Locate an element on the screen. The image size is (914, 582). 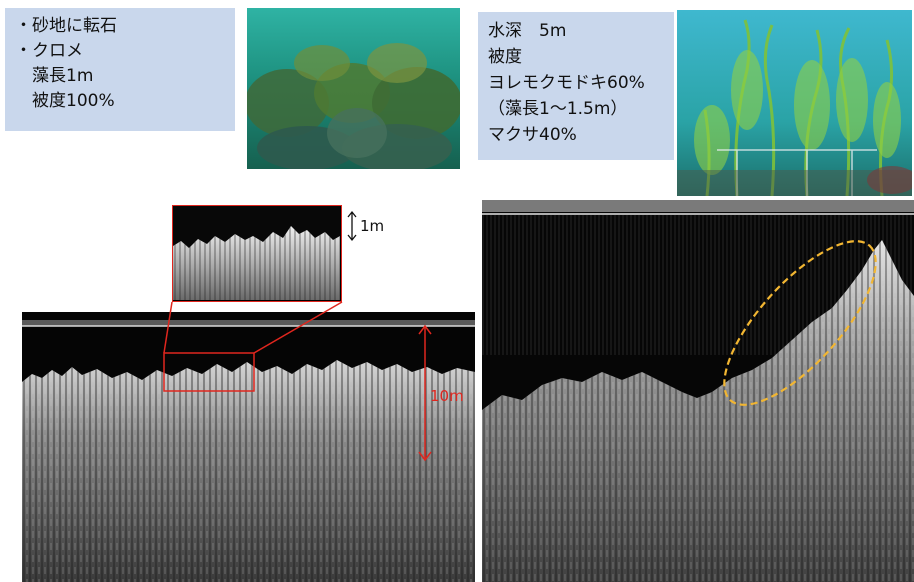
right-info-line: 水深 5m is located at coordinates (527, 31).